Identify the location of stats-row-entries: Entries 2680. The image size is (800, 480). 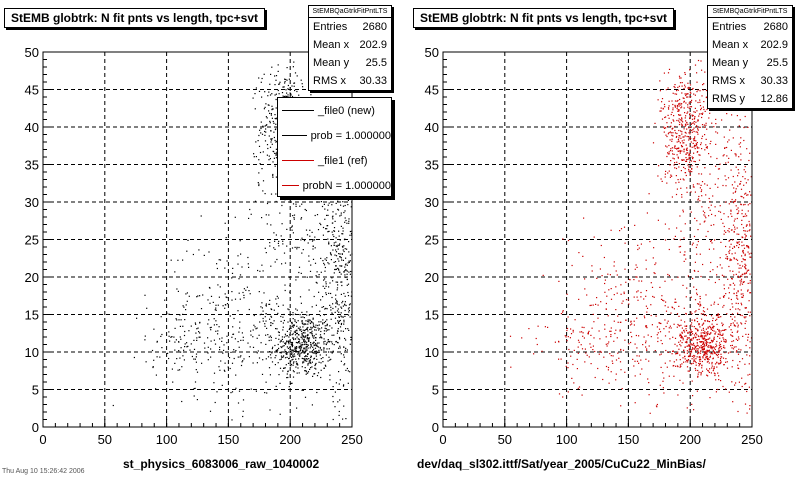
(750, 27).